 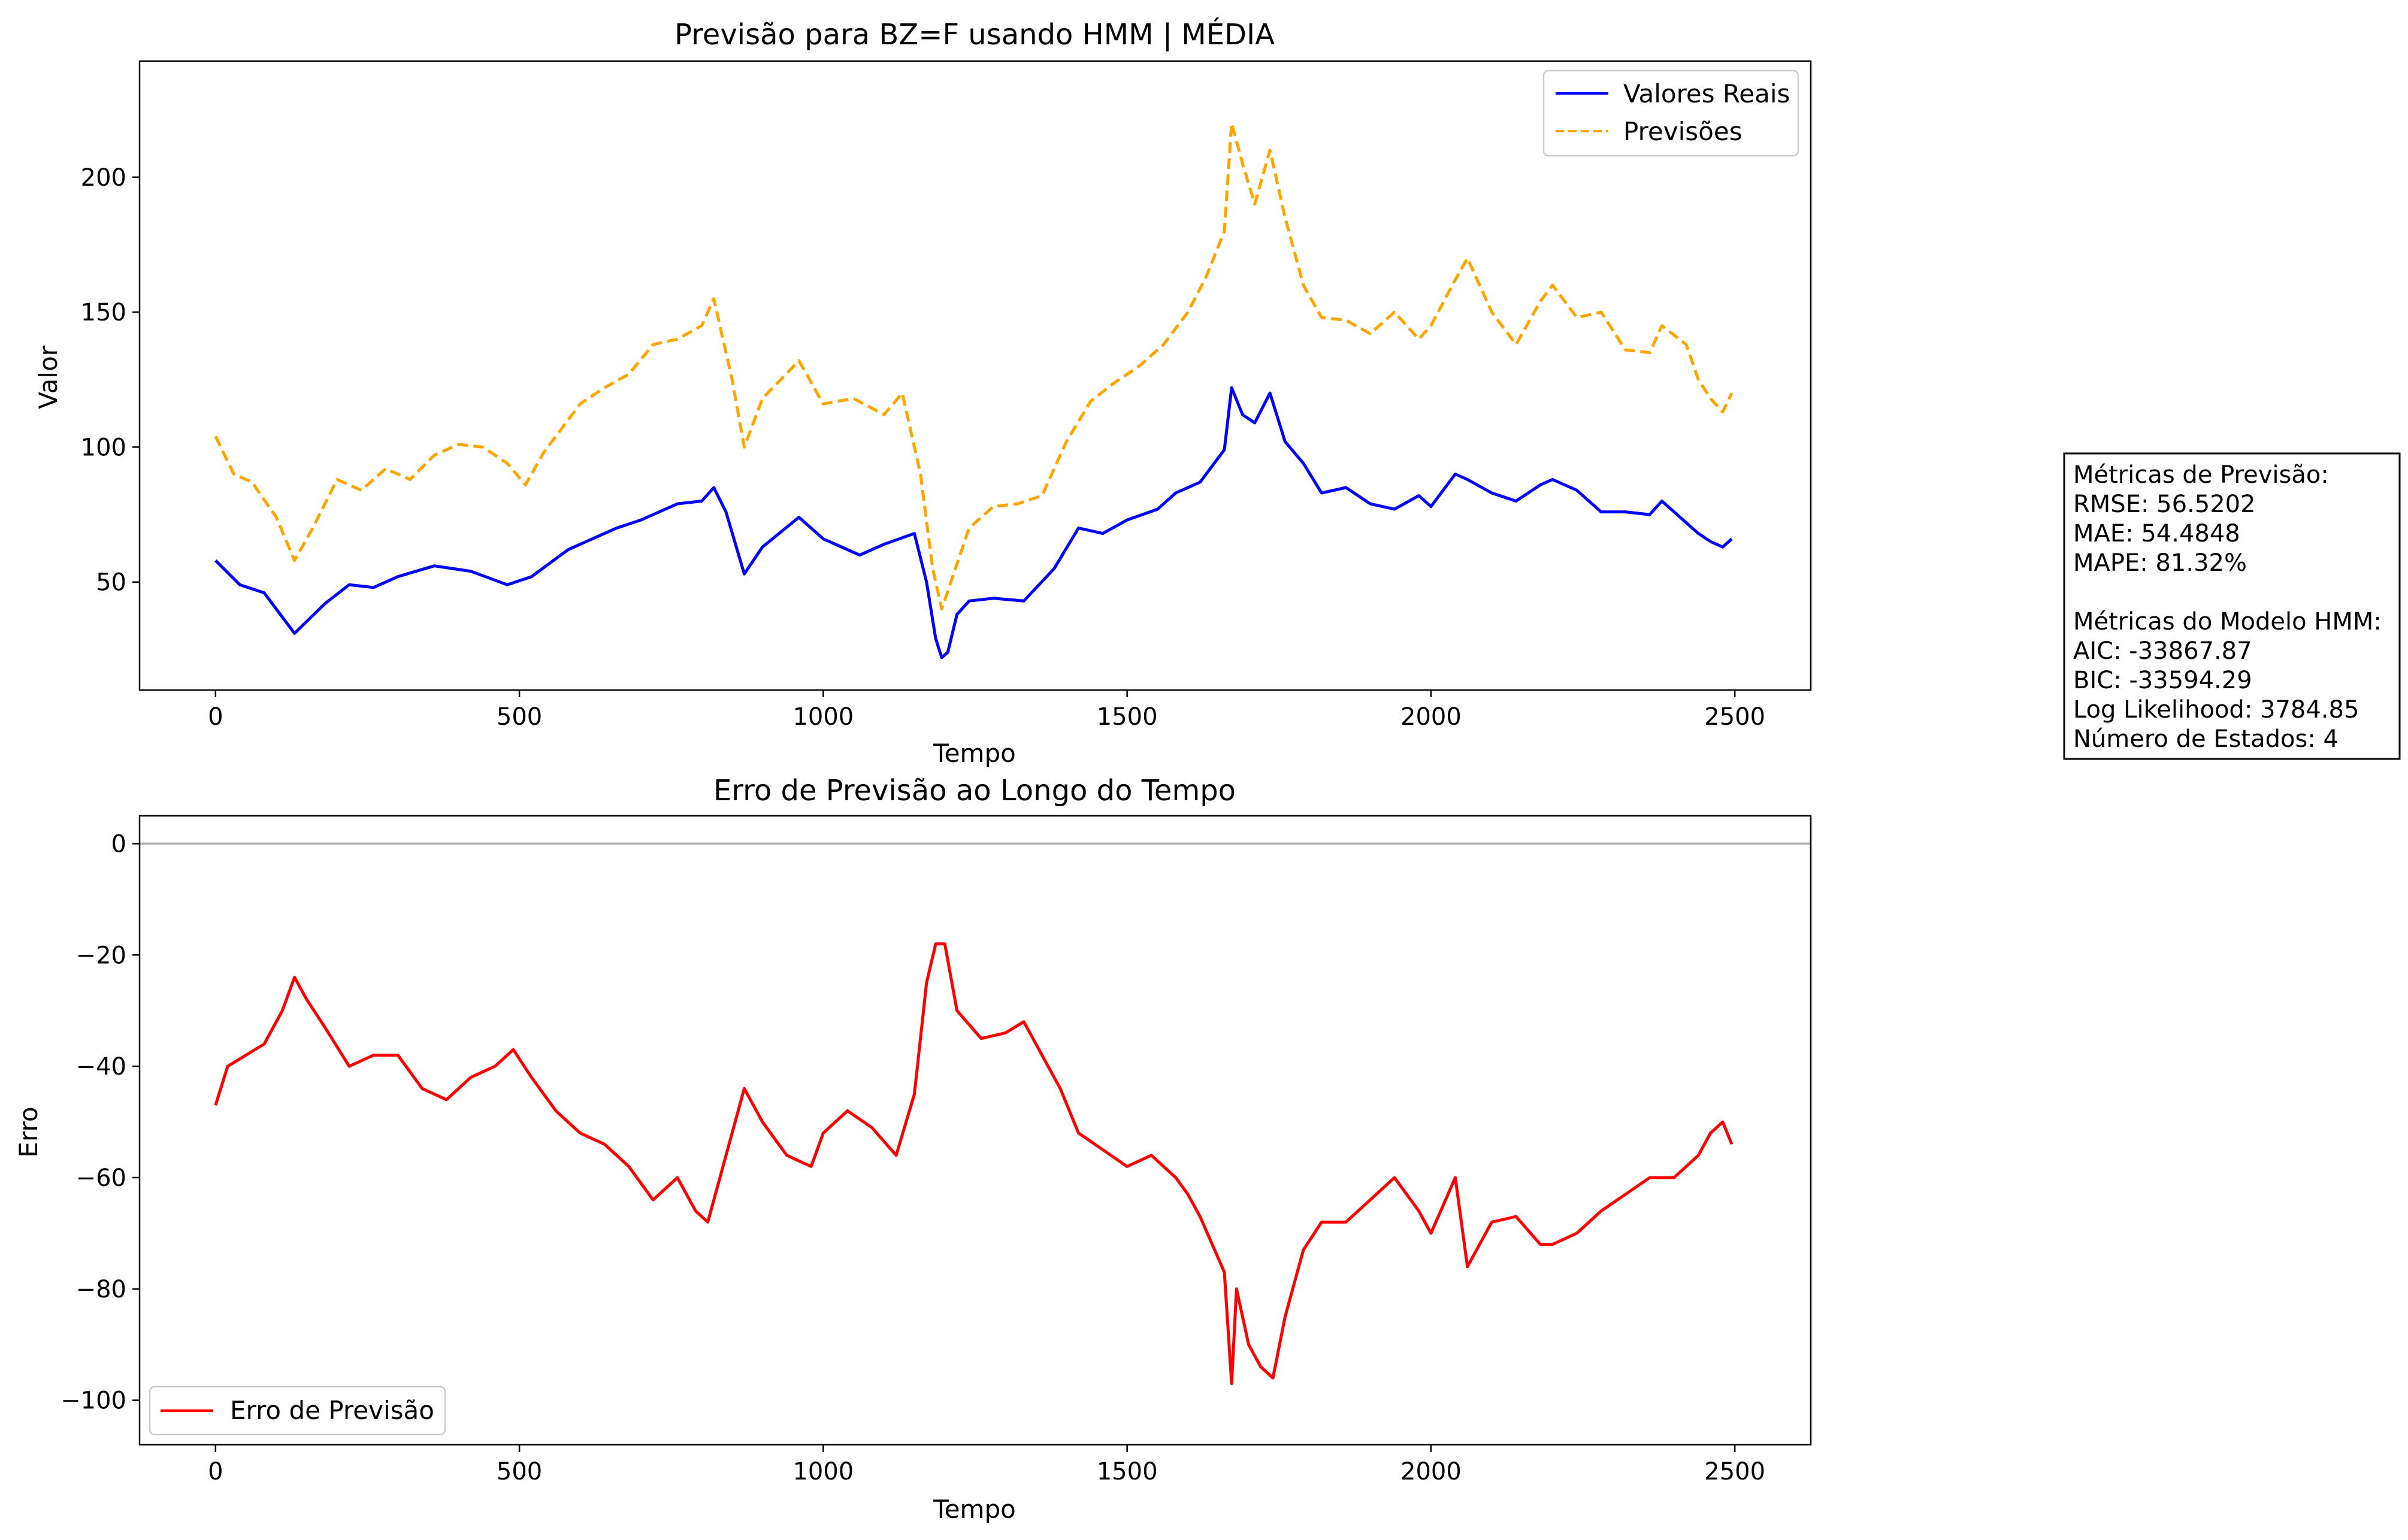 What do you see at coordinates (104, 447) in the screenshot?
I see `y-tick-label: 100` at bounding box center [104, 447].